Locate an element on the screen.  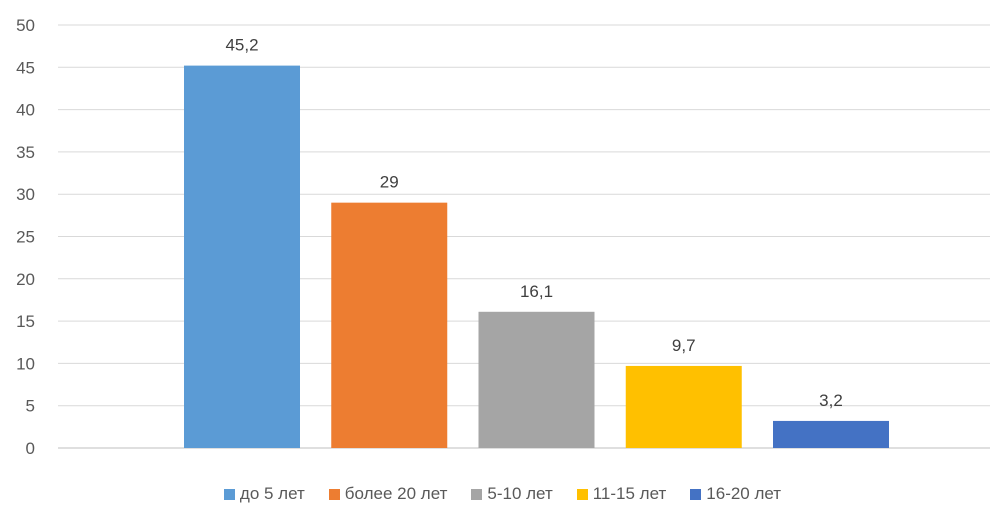
y-tick-label: 35 is located at coordinates (25, 152).